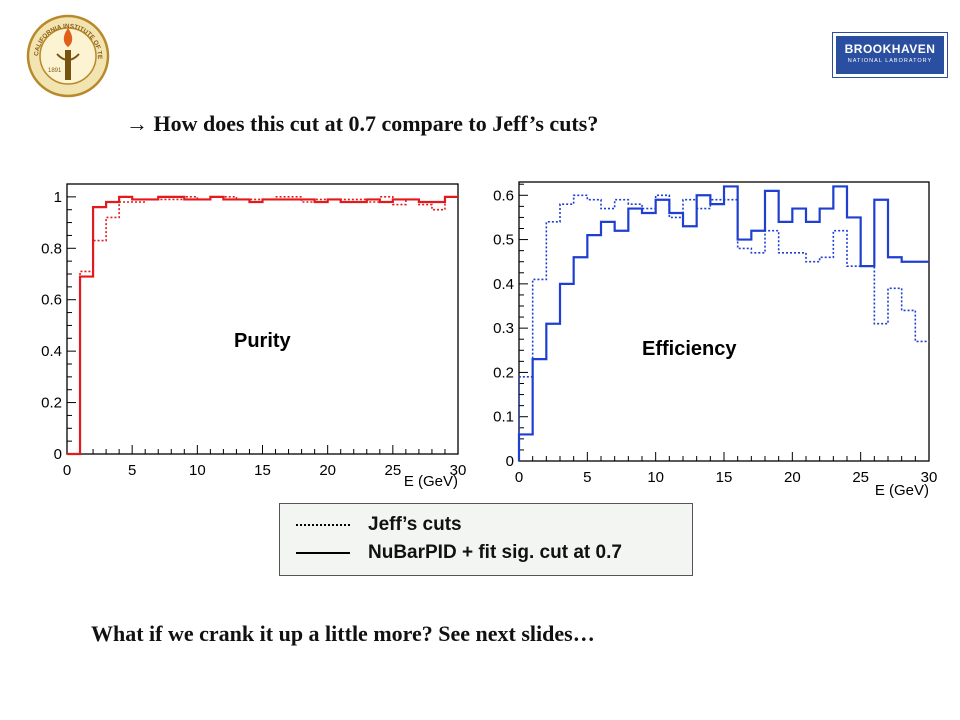 The image size is (960, 720). What do you see at coordinates (263, 341) in the screenshot?
I see `chart-title: Purity` at bounding box center [263, 341].